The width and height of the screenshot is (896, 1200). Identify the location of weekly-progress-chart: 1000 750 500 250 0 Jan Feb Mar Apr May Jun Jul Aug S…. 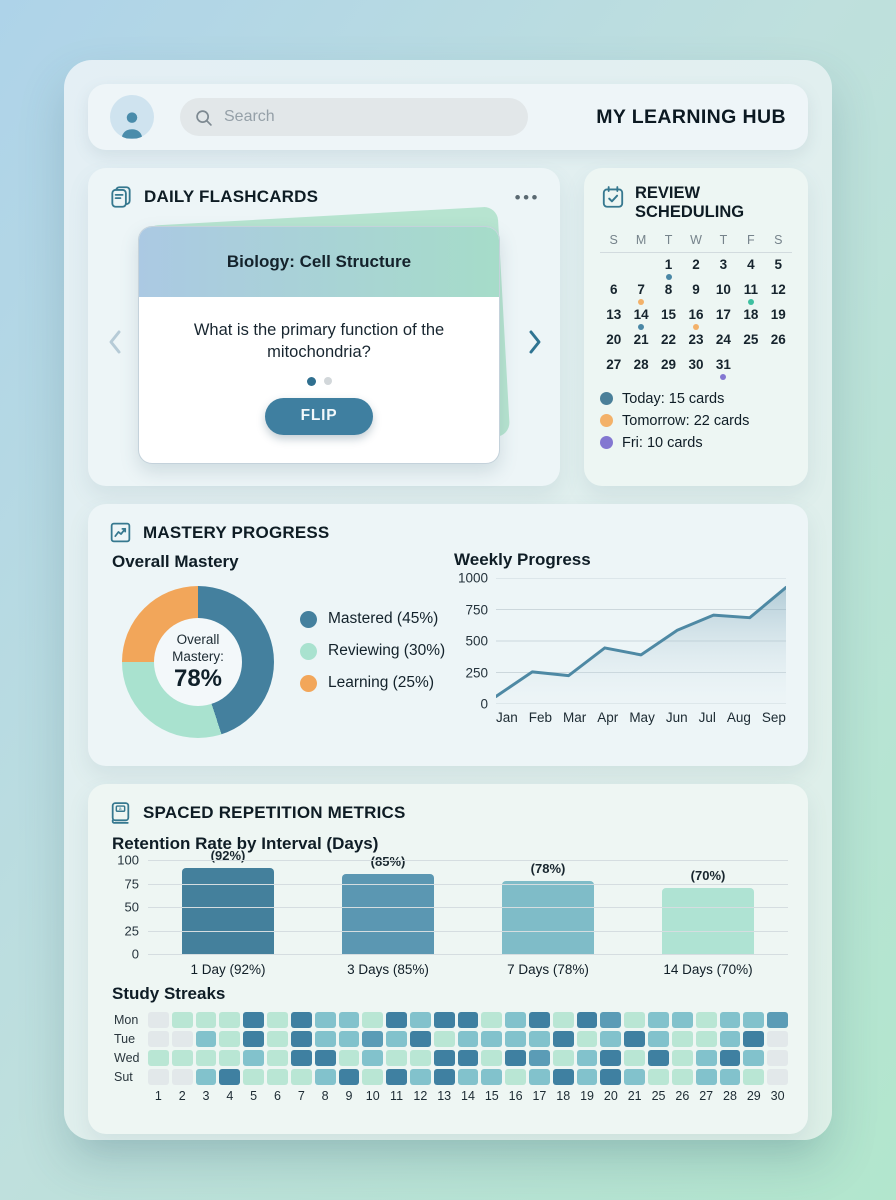
(621, 648).